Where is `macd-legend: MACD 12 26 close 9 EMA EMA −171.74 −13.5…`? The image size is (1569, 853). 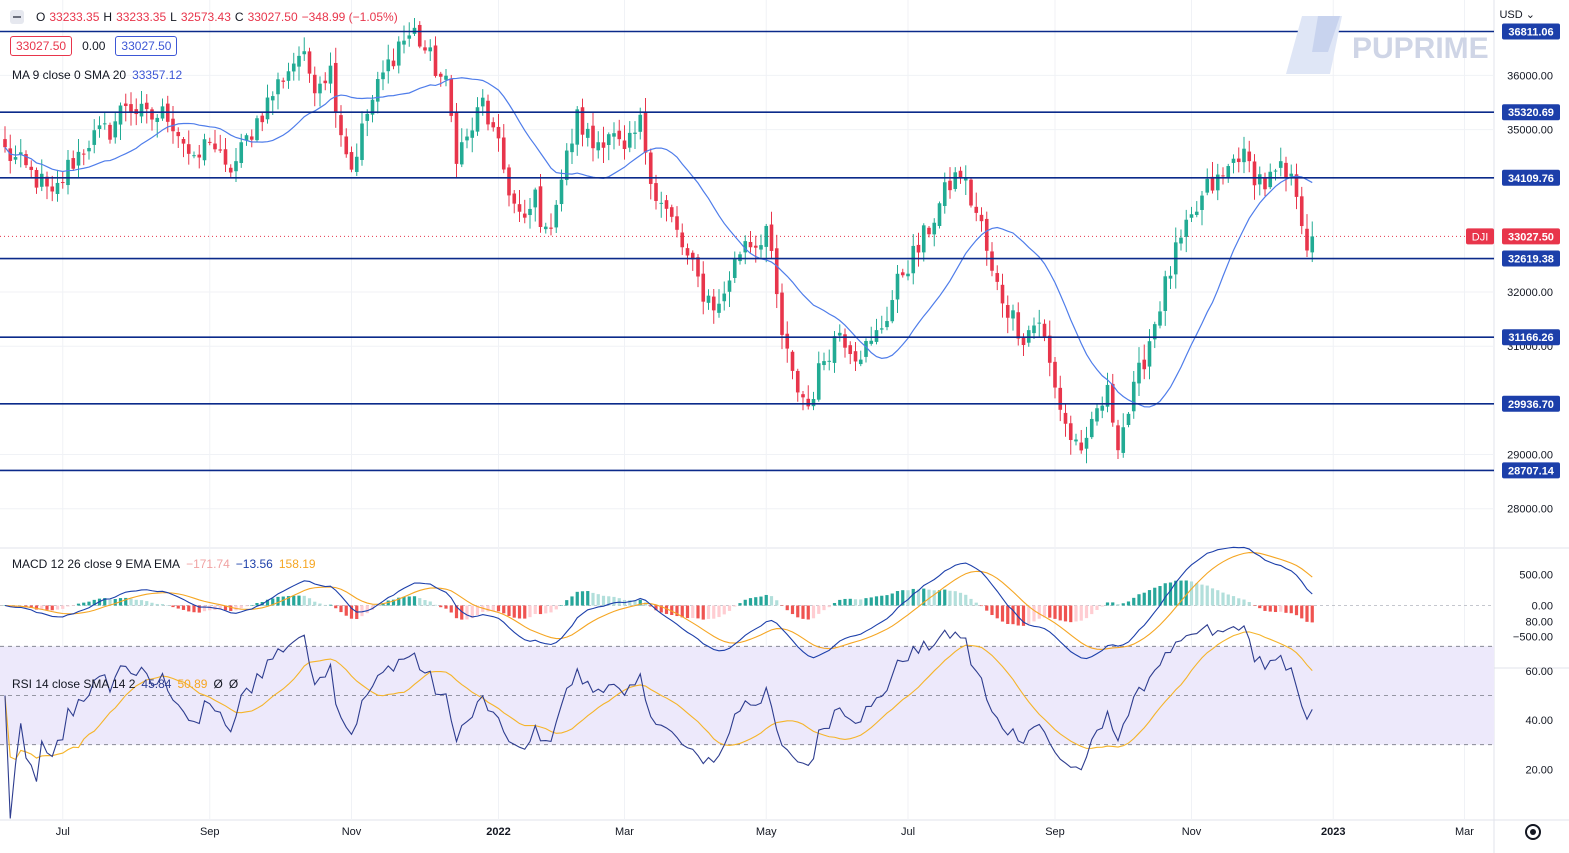 macd-legend: MACD 12 26 close 9 EMA EMA −171.74 −13.5… is located at coordinates (164, 564).